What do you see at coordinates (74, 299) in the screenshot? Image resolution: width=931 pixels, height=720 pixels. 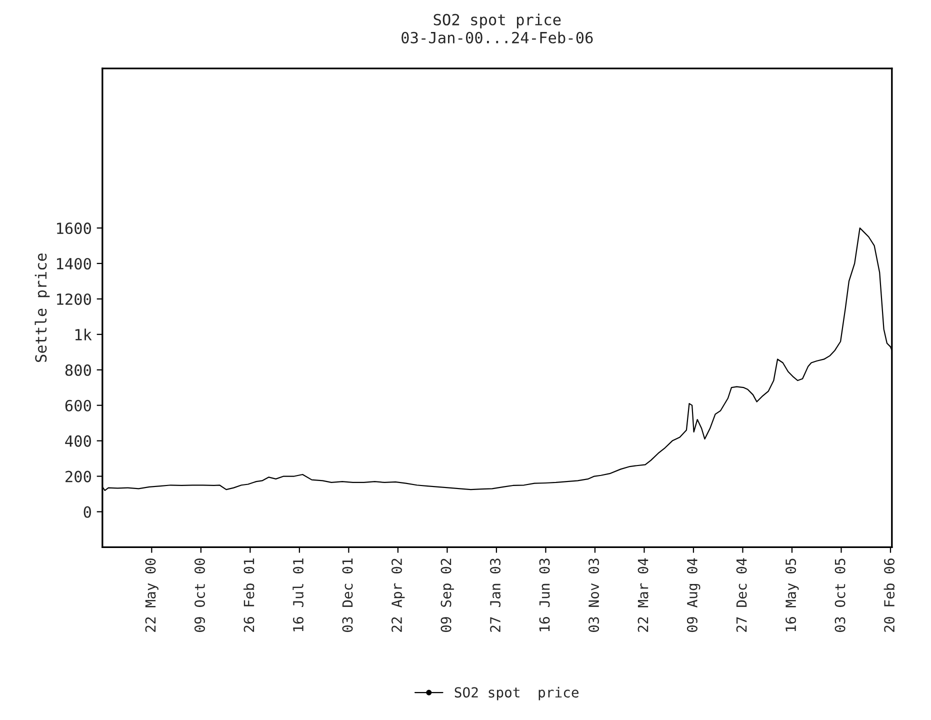 I see `y-tick-label: 1200` at bounding box center [74, 299].